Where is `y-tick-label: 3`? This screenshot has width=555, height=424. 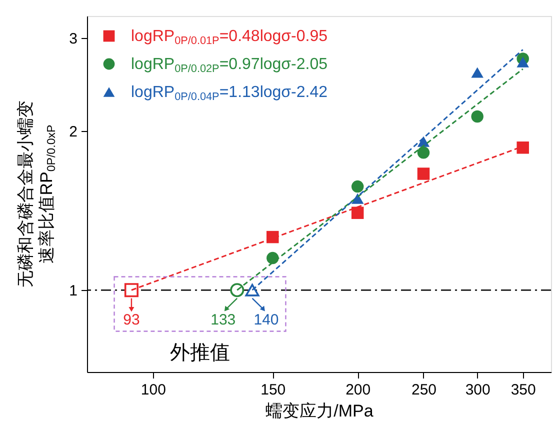
y-tick-label: 3 is located at coordinates (73, 39).